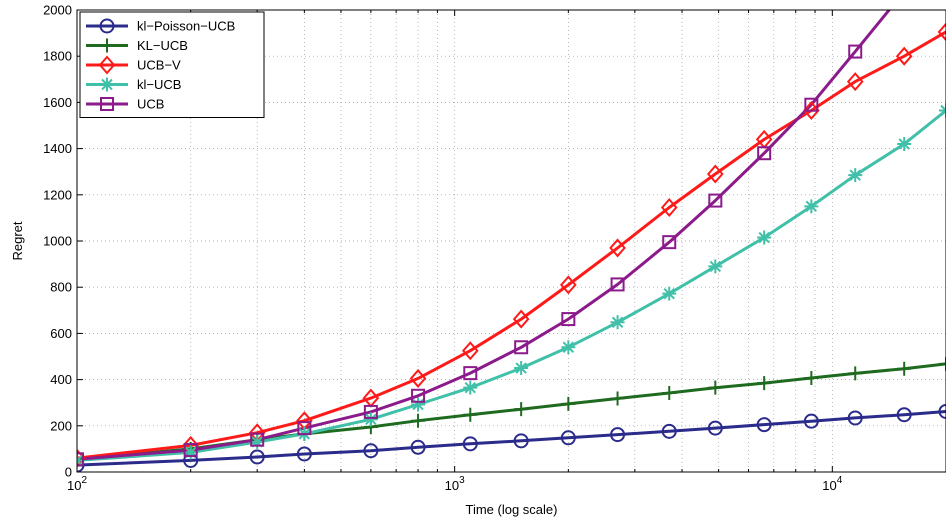 Image resolution: width=946 pixels, height=519 pixels. I want to click on series-line-kl-poisson-ucb, so click(511, 438).